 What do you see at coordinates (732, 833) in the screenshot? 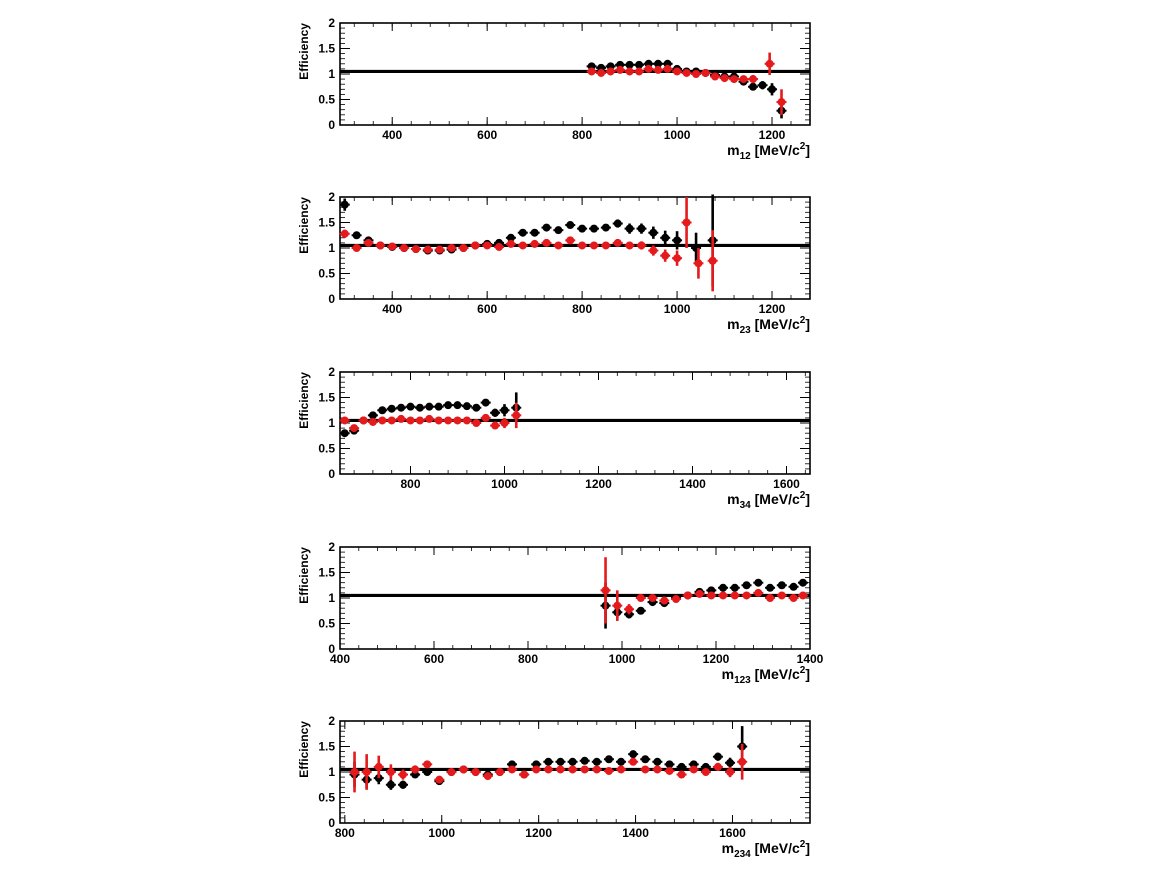
I see `x-tick-label: 1600` at bounding box center [732, 833].